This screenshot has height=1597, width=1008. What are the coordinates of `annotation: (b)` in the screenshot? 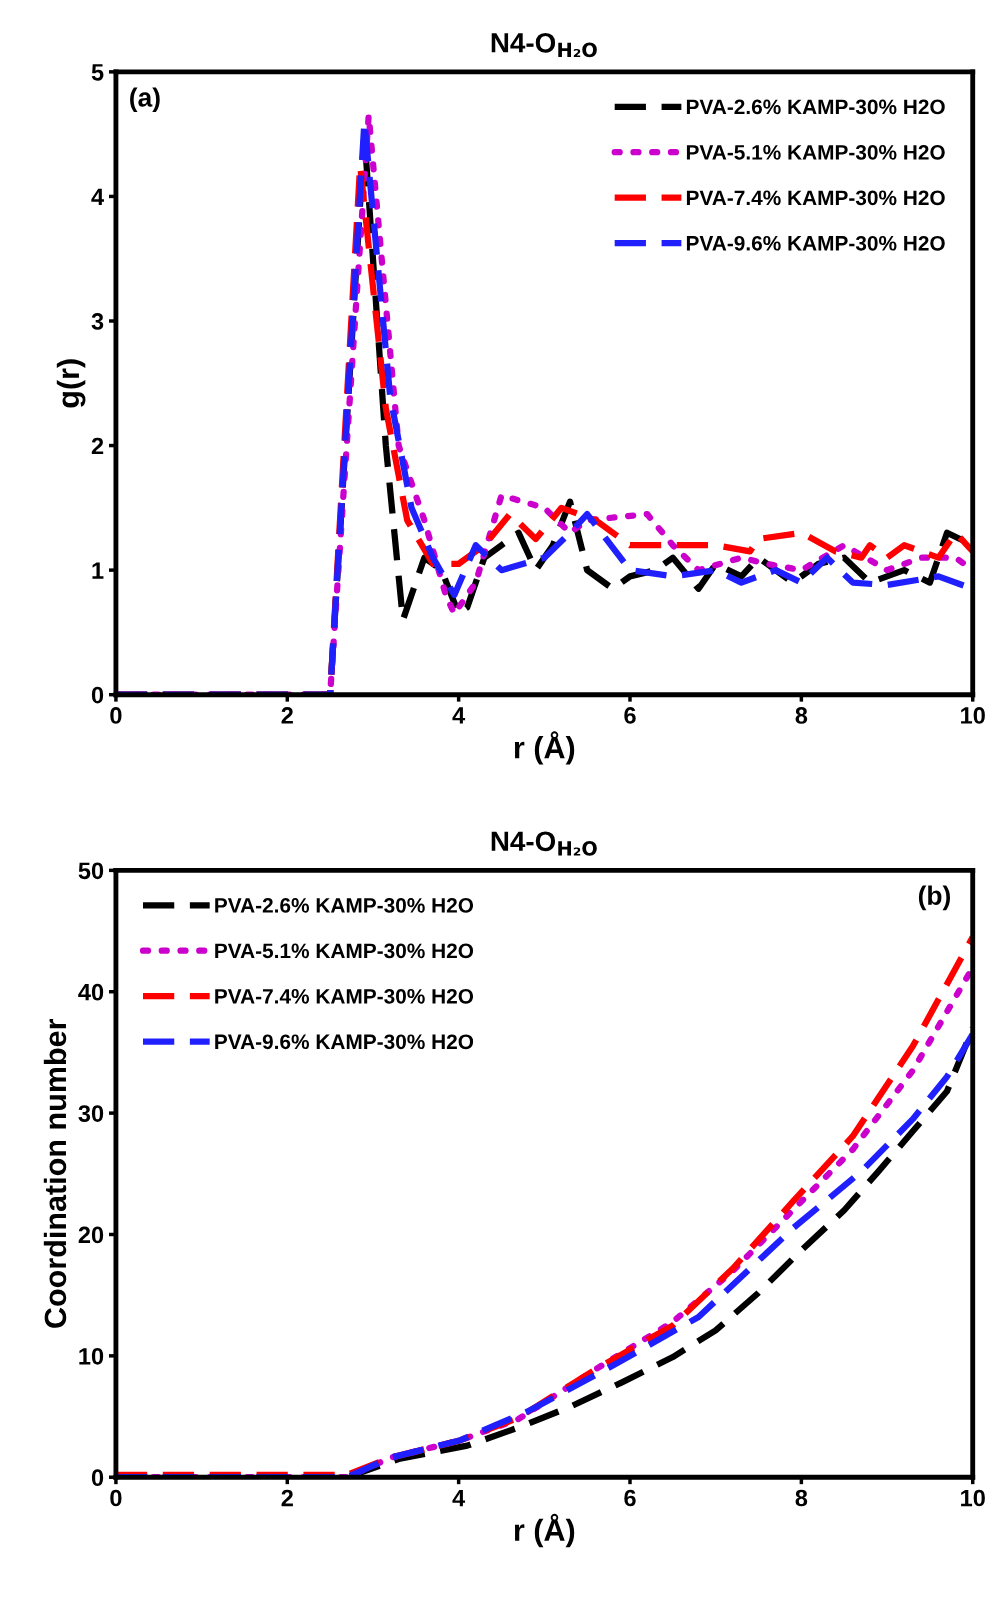 It's located at (934, 898).